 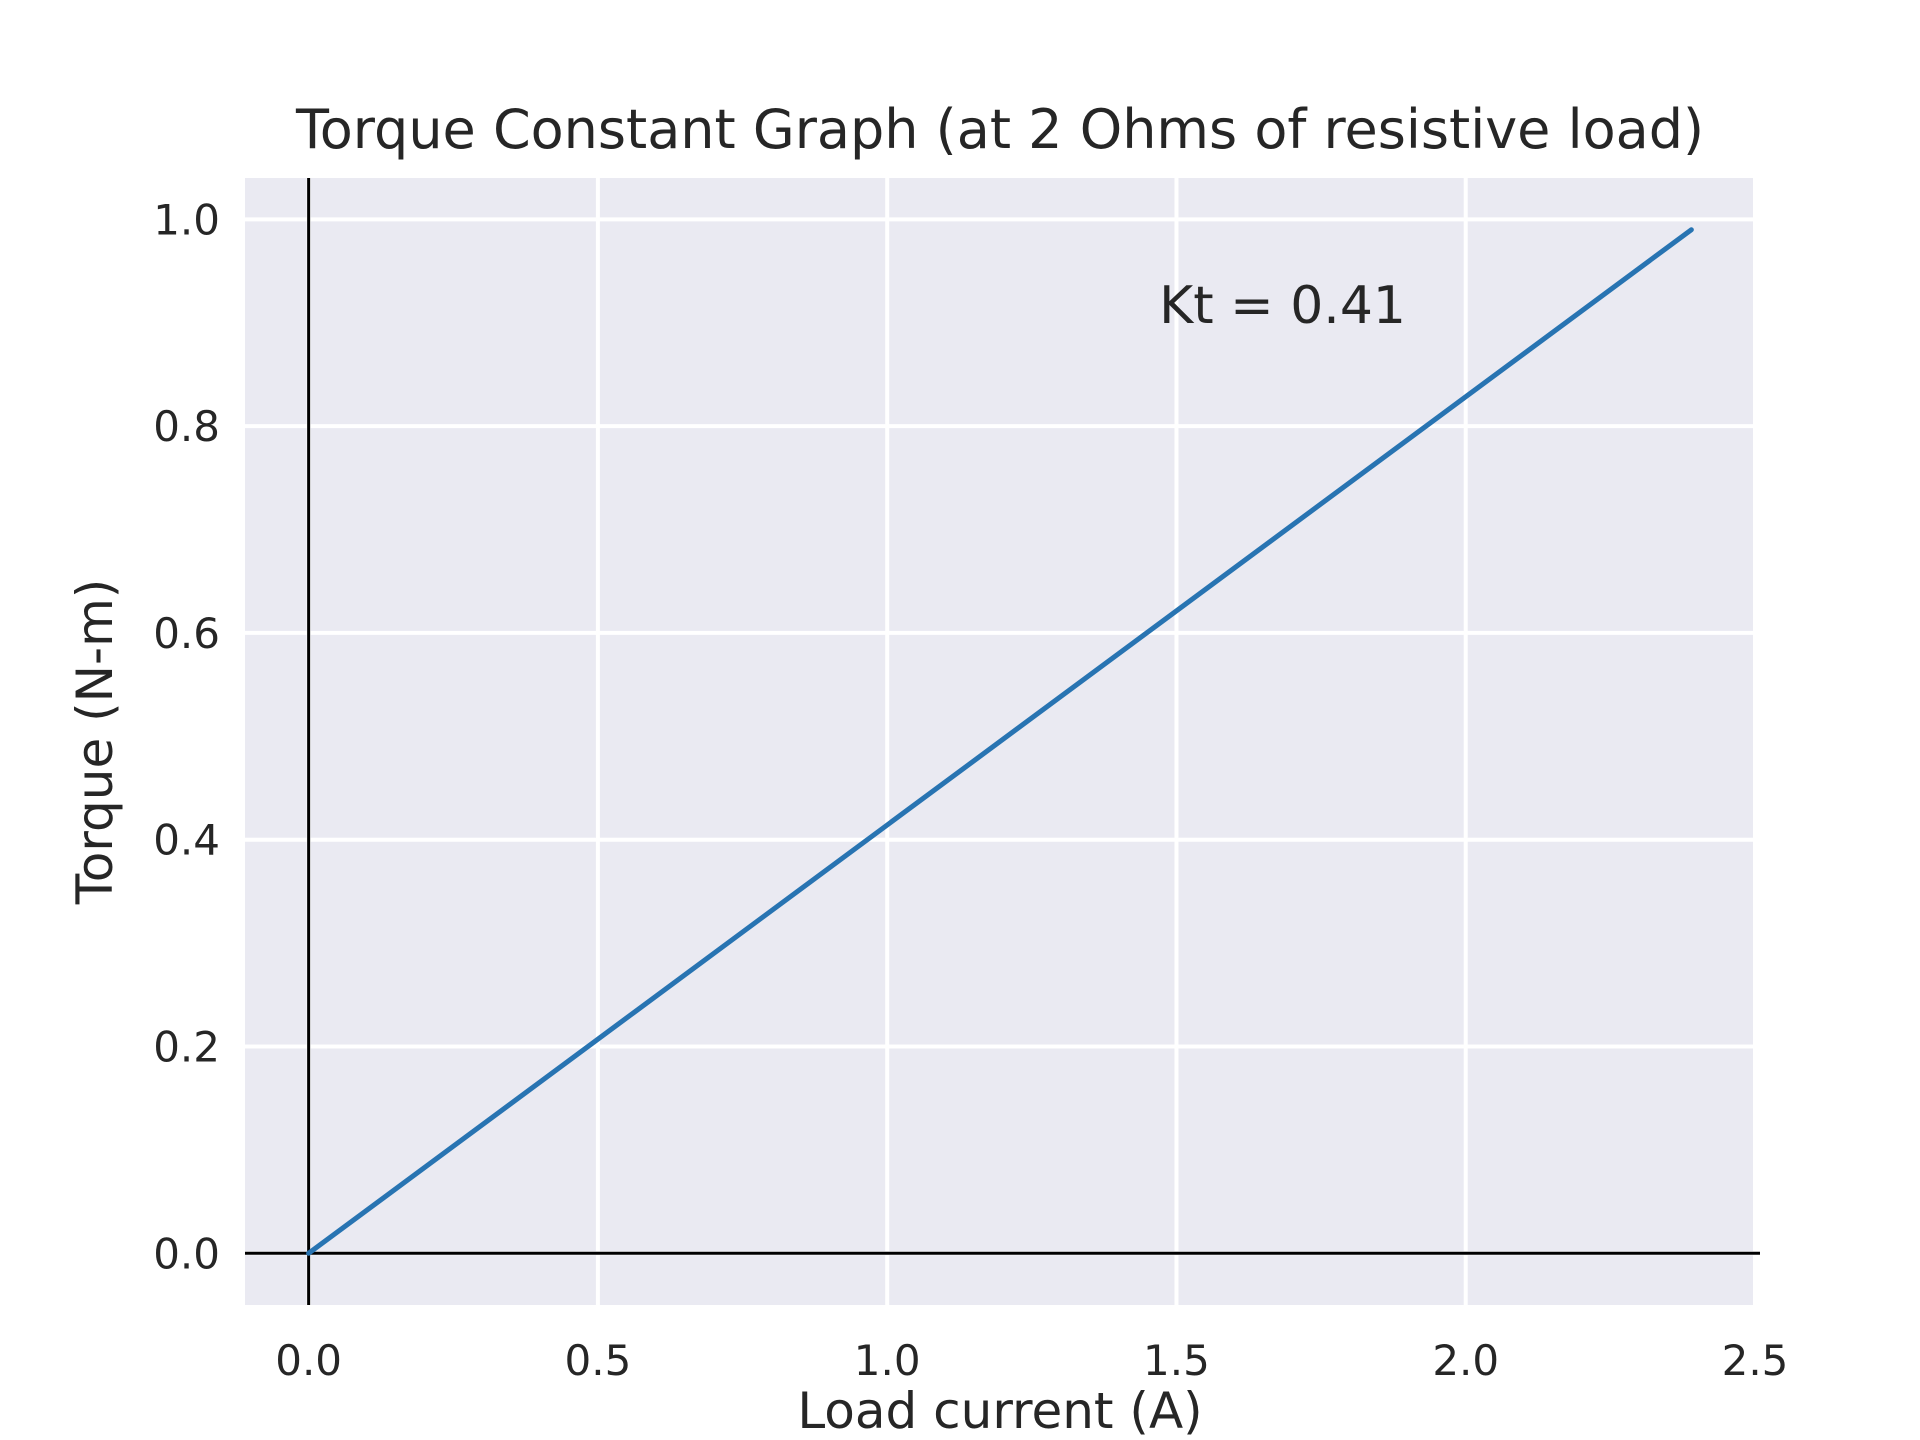 I want to click on y-tick-label-2: 0.4, so click(x=186, y=840).